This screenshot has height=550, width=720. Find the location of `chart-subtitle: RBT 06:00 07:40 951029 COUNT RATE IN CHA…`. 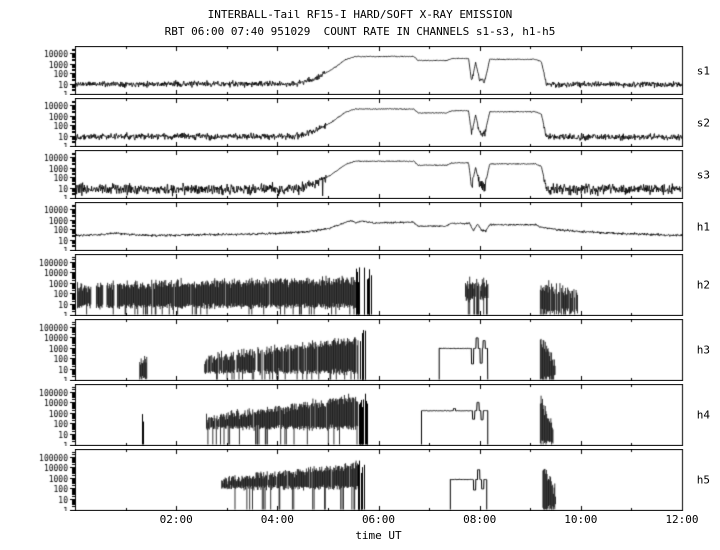

chart-subtitle: RBT 06:00 07:40 951029 COUNT RATE IN CHA… is located at coordinates (360, 31).